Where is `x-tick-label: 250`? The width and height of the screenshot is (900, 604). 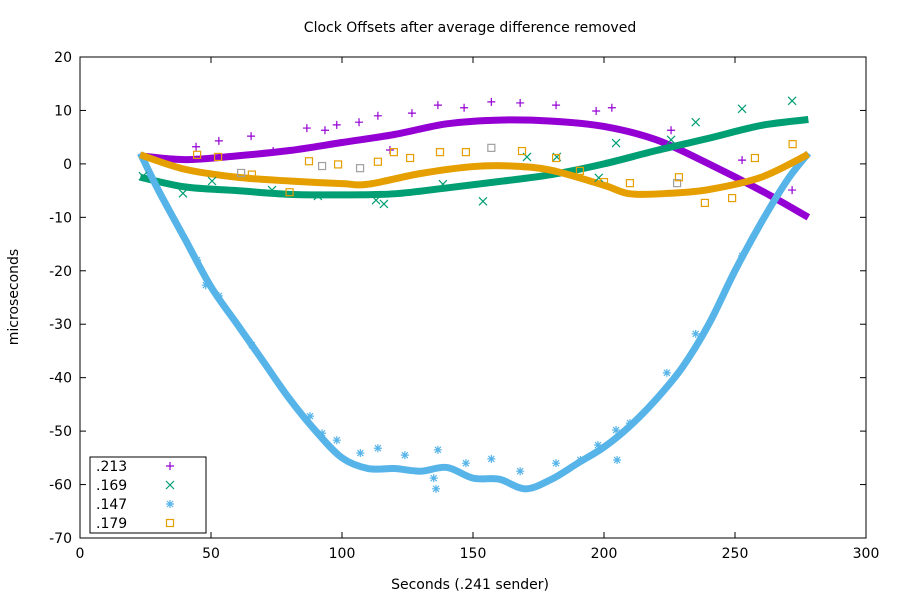
x-tick-label: 250 is located at coordinates (735, 554).